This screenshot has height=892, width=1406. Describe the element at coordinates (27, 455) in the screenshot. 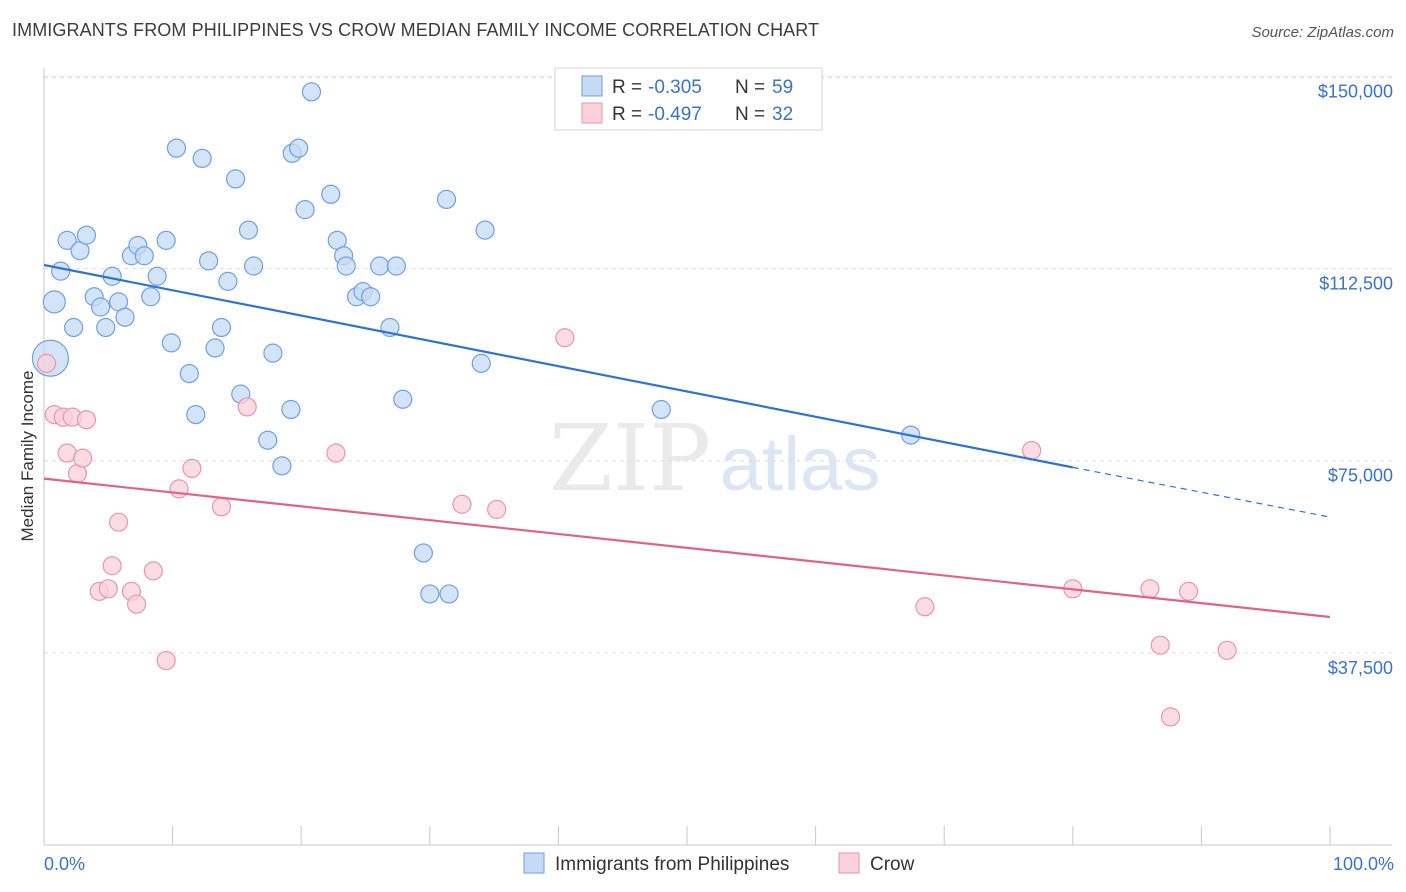

I see `y-axis-label: Median Family Income` at that location.